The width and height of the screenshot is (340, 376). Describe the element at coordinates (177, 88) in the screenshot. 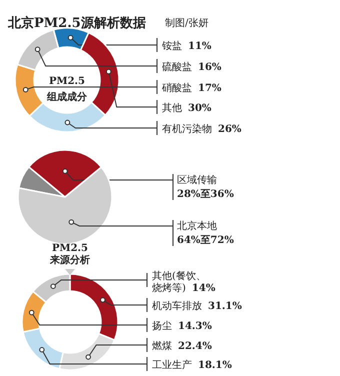

I see `label: 硝酸盐` at that location.